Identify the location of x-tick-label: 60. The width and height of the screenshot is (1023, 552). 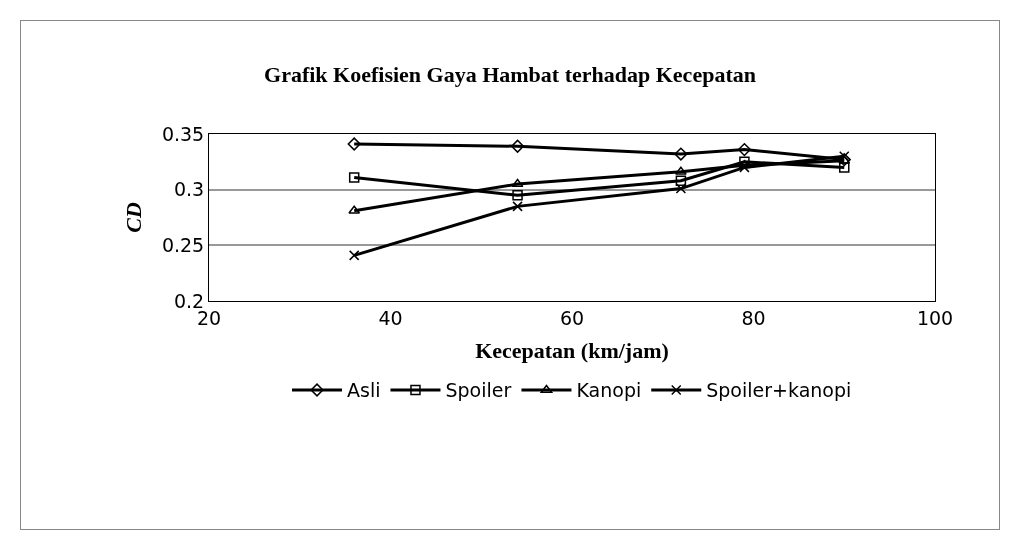
(572, 317).